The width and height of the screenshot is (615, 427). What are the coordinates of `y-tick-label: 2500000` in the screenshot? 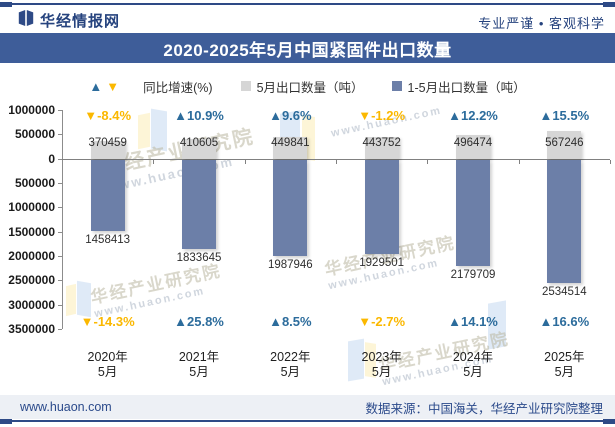 It's located at (31, 280).